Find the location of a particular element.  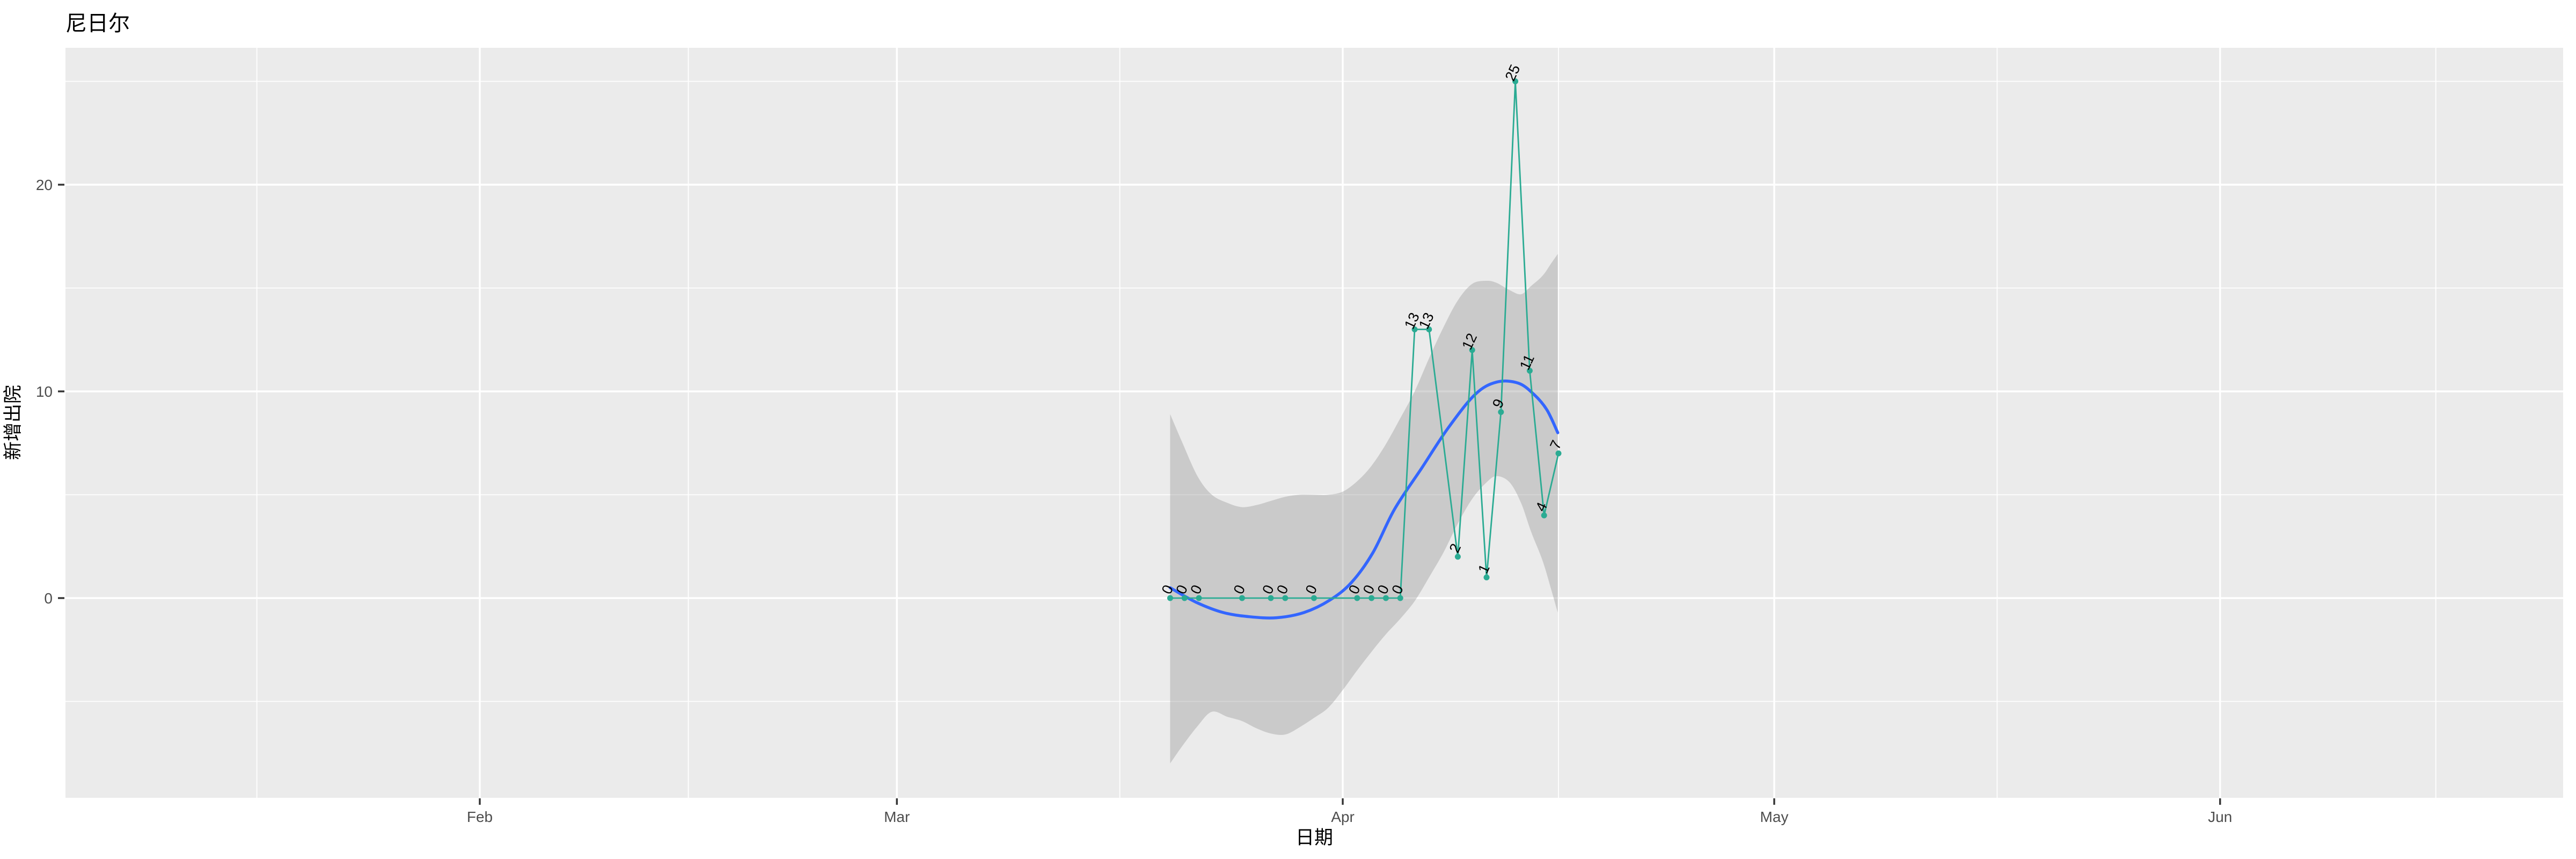

confidence-band-group is located at coordinates (1364, 508).